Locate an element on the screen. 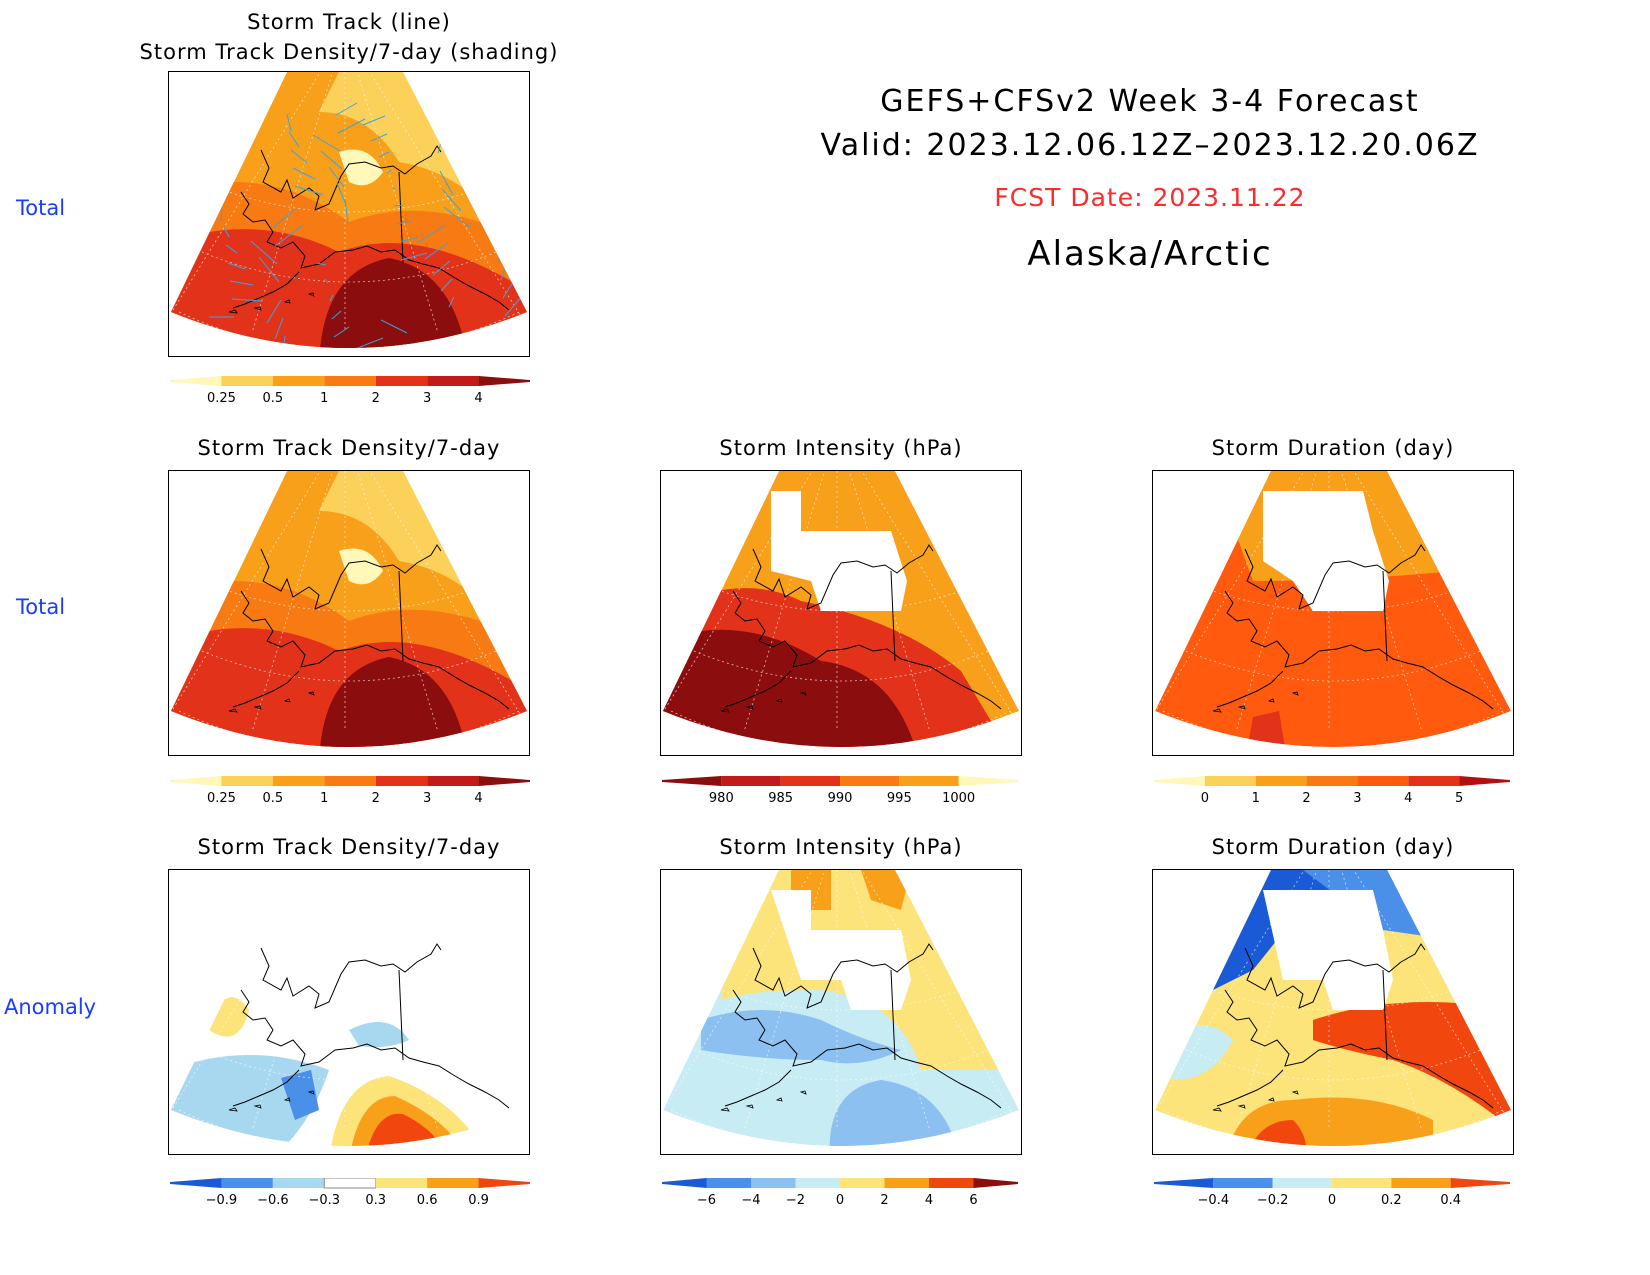  colorbar-tick-label: −4 is located at coordinates (750, 1200).